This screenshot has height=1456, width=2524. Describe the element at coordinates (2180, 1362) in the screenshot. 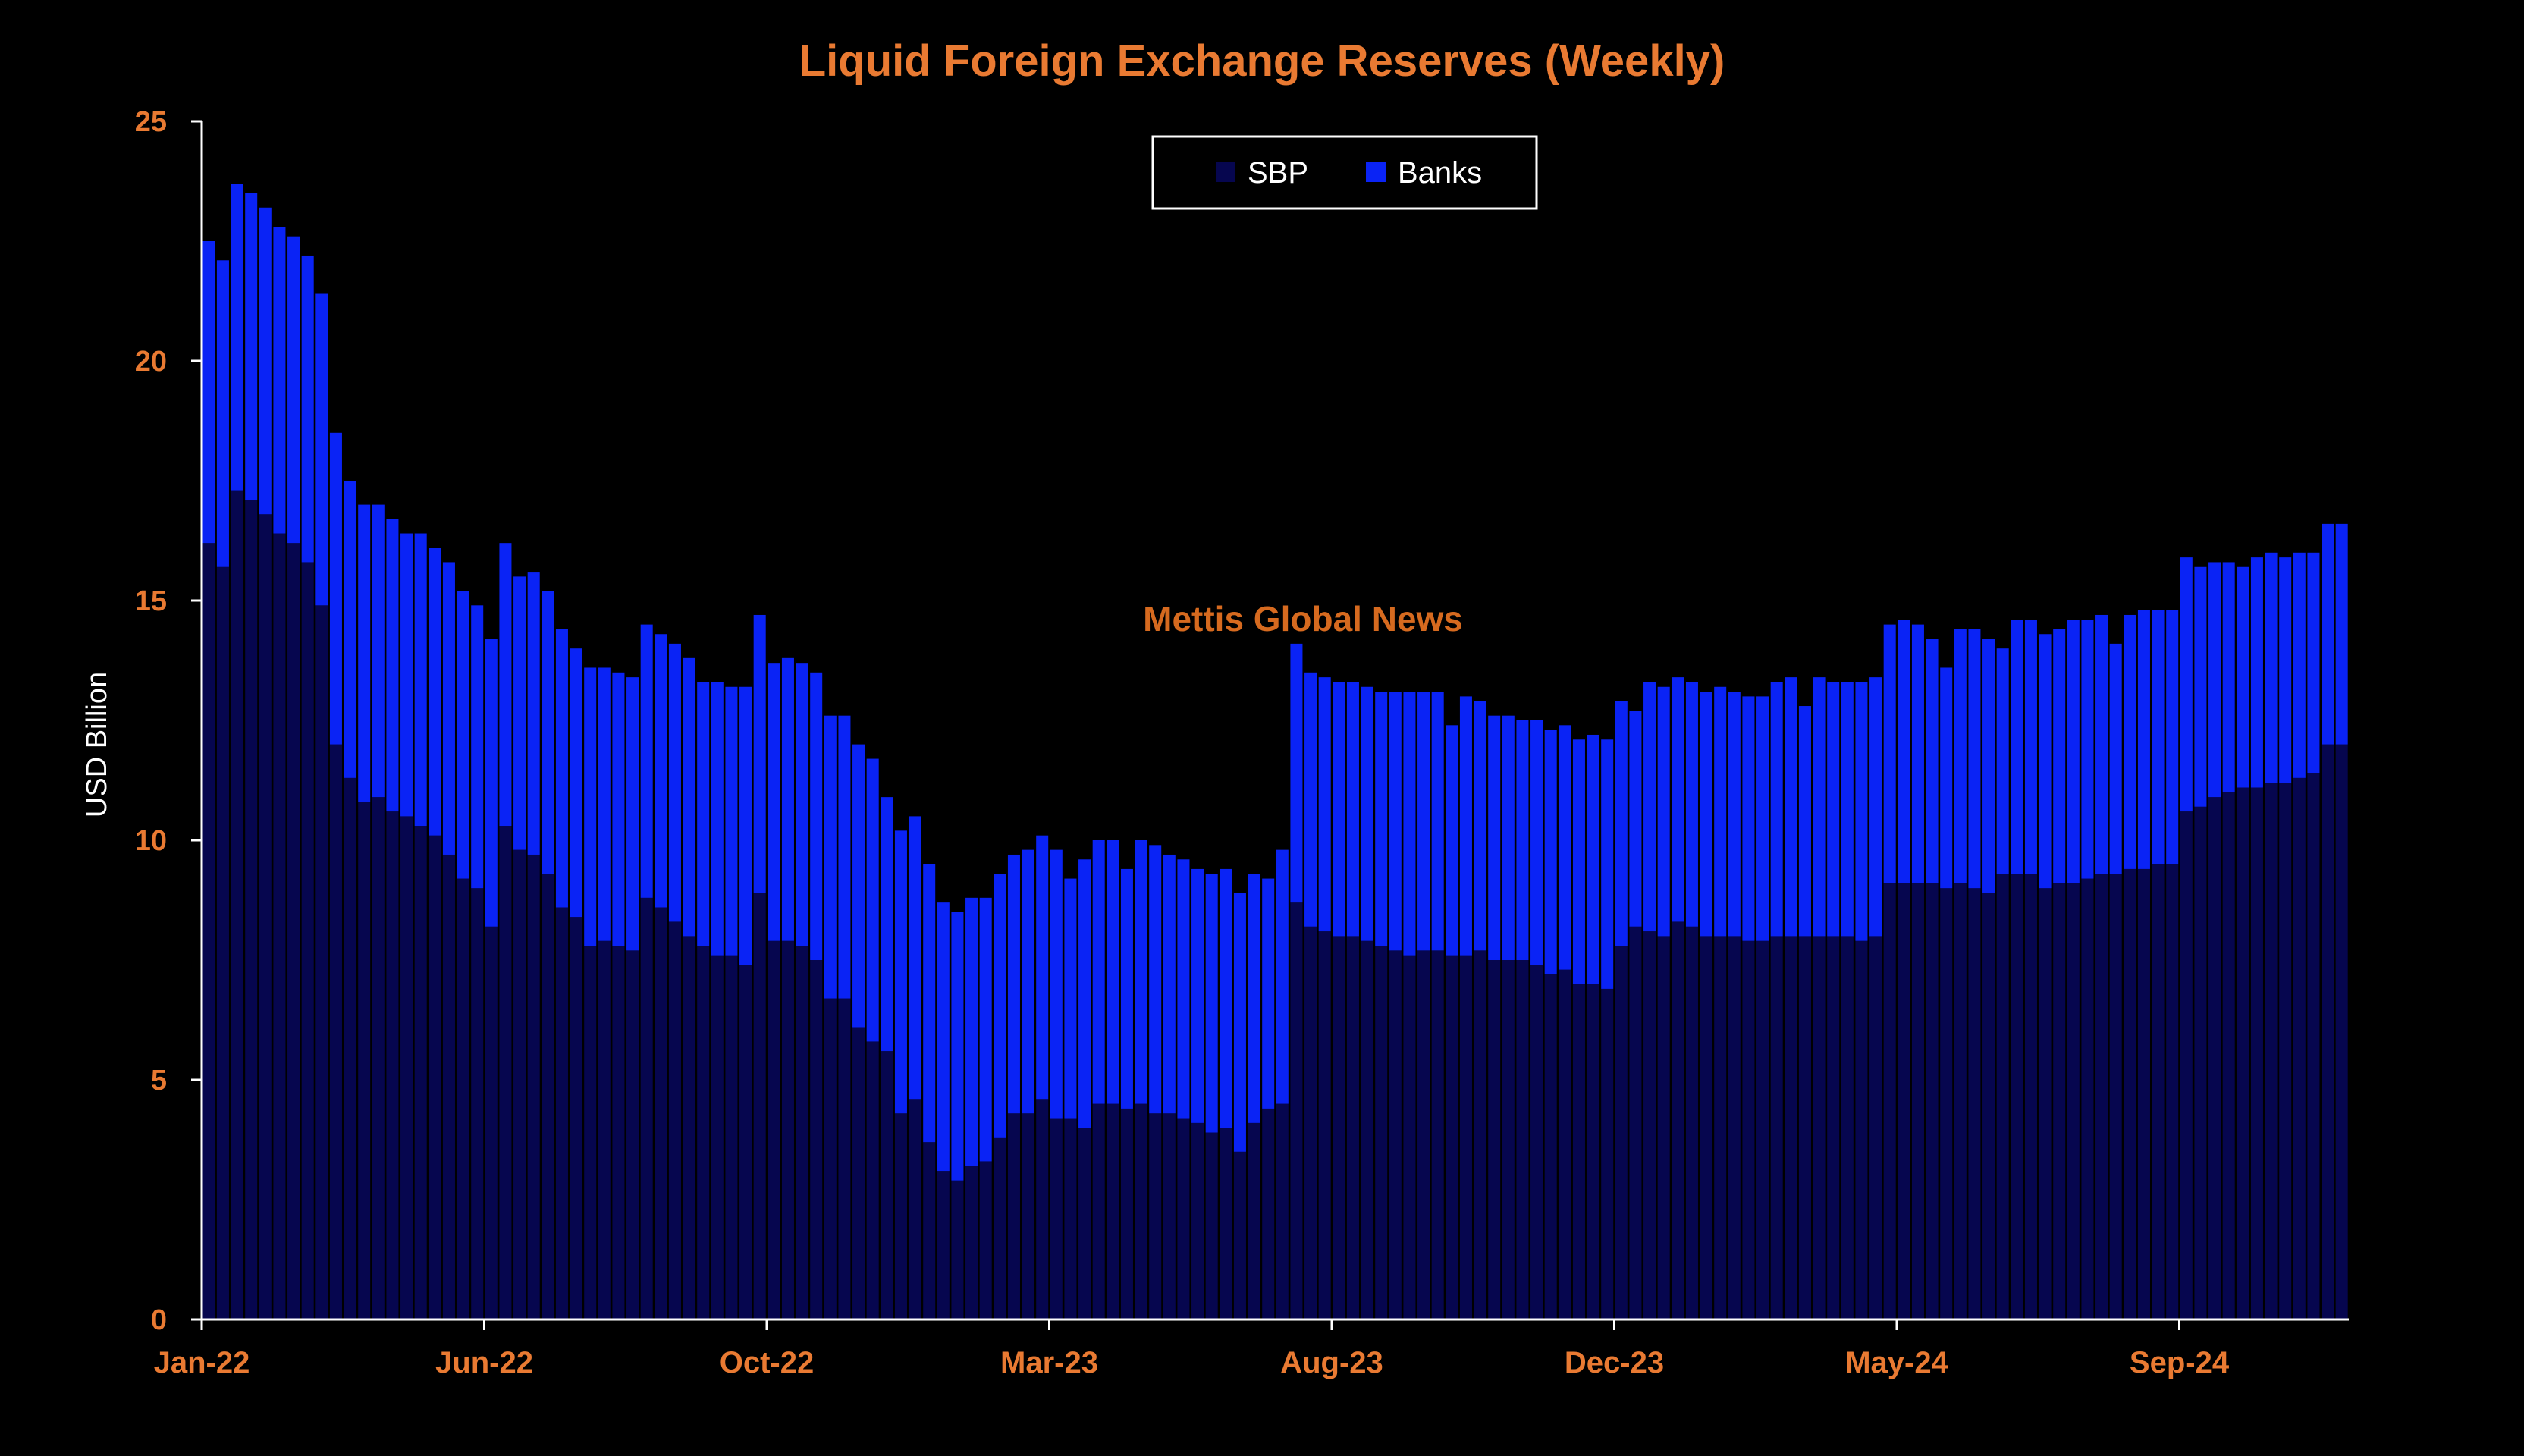

I see `x-tick-label-Sep-24: Sep-24` at that location.